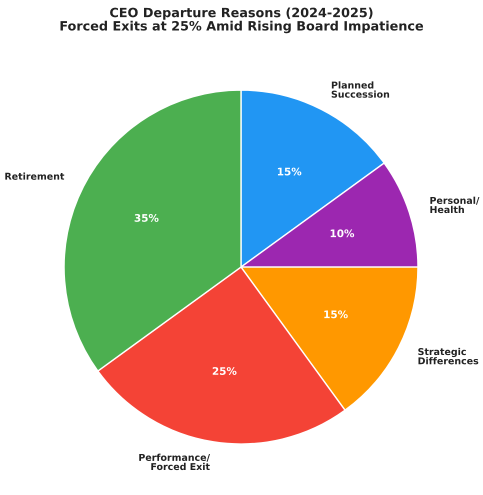 This screenshot has height=495, width=483. Describe the element at coordinates (448, 356) in the screenshot. I see `slice-label: Strategic Differences` at that location.